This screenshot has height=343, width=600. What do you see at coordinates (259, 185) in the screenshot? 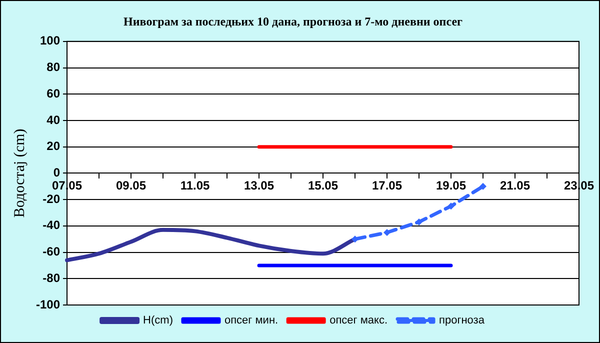
I see `x-tick-label: 13.05` at bounding box center [259, 185].